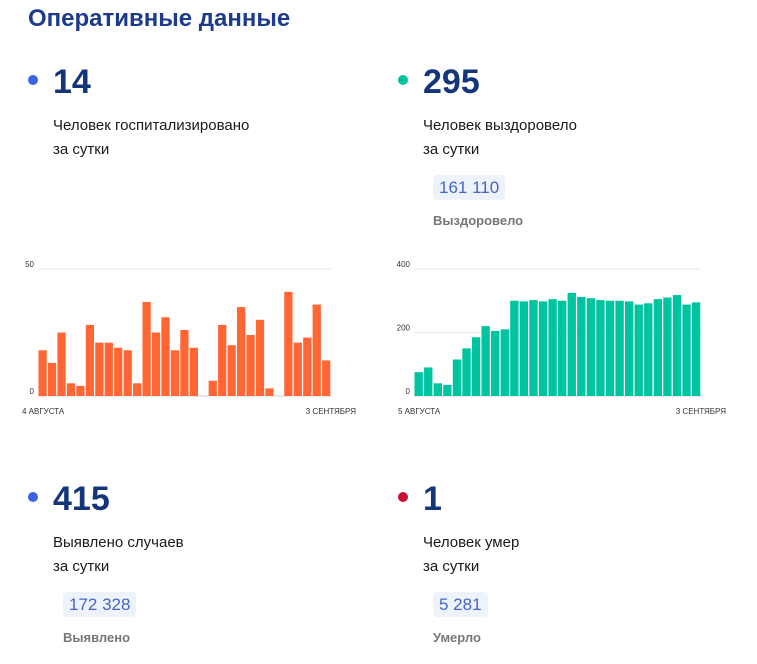  Describe the element at coordinates (451, 82) in the screenshot. I see `recovered-value: 295` at that location.